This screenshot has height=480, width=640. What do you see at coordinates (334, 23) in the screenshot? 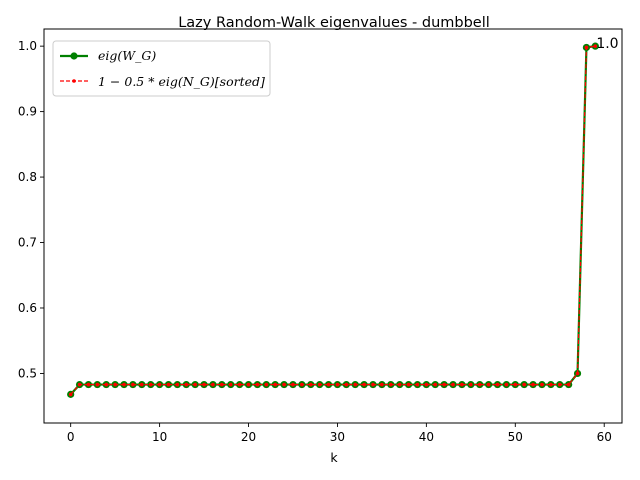
I see `chart-title: Lazy Random-Walk eigenvalues - dumbbell` at bounding box center [334, 23].